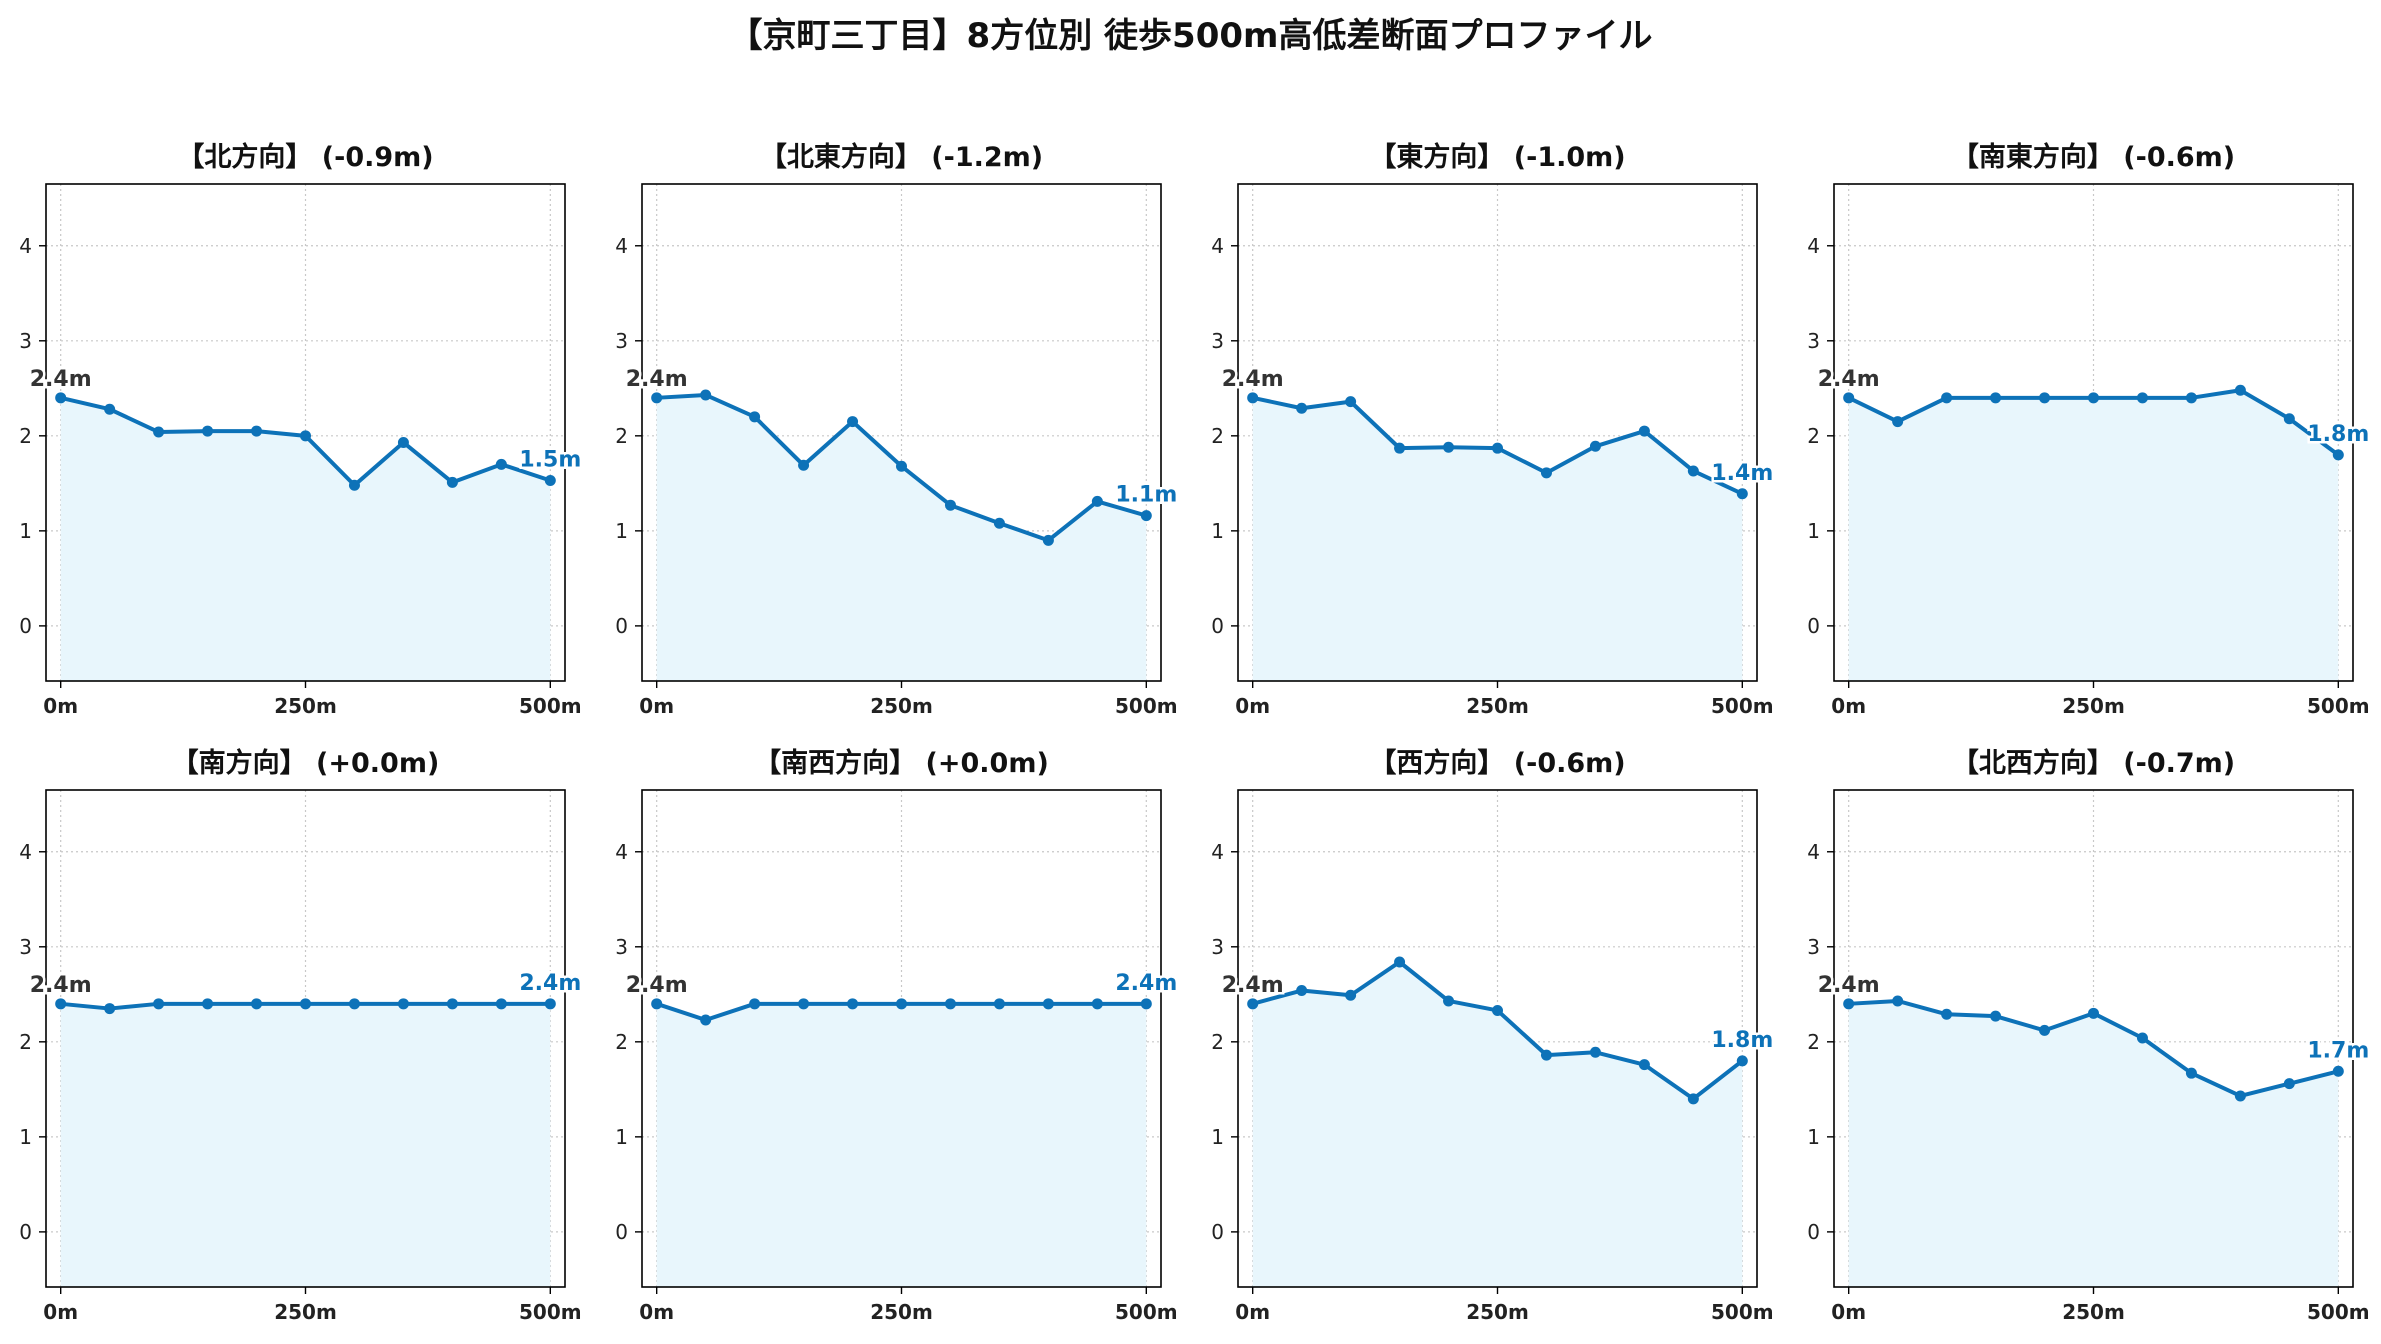 The width and height of the screenshot is (2381, 1344). What do you see at coordinates (2093, 763) in the screenshot?
I see `chart-title: 【北西方向】 (-0.7m)` at bounding box center [2093, 763].